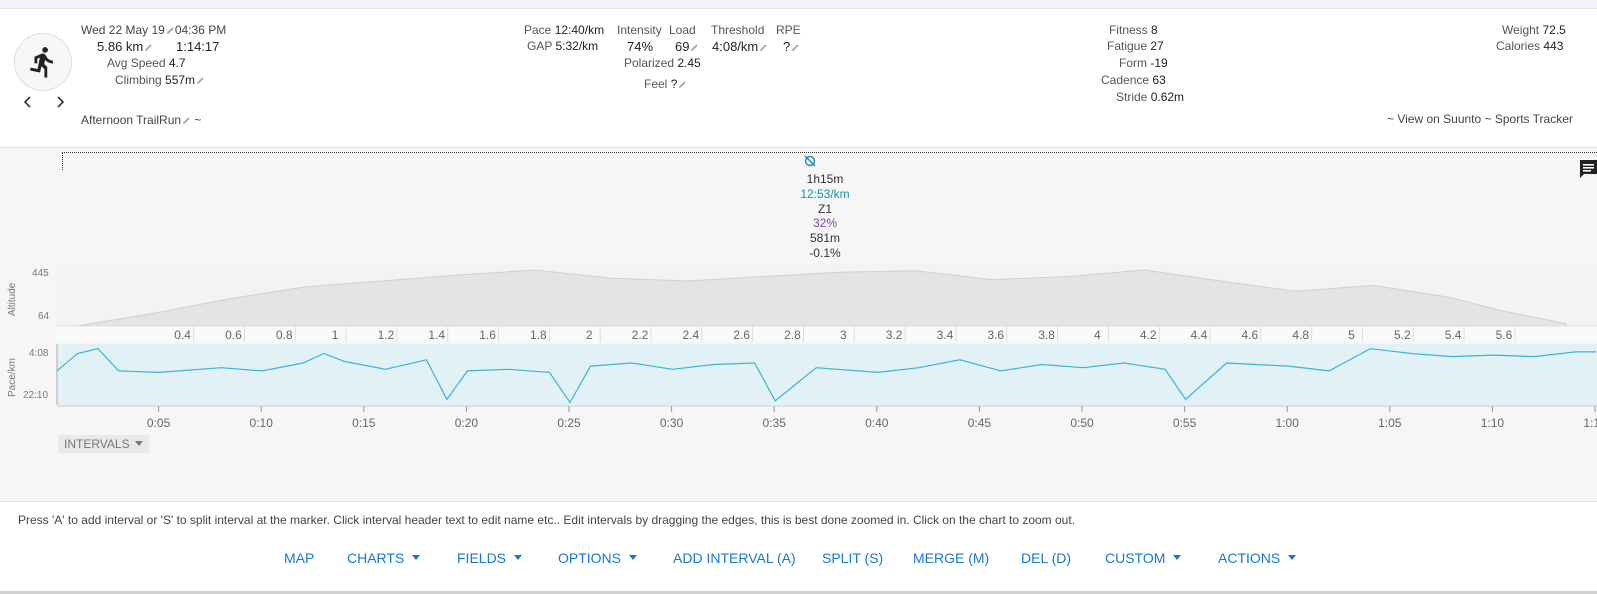 The image size is (1597, 594). Describe the element at coordinates (120, 46) in the screenshot. I see `distance-value: 5.86 km` at that location.